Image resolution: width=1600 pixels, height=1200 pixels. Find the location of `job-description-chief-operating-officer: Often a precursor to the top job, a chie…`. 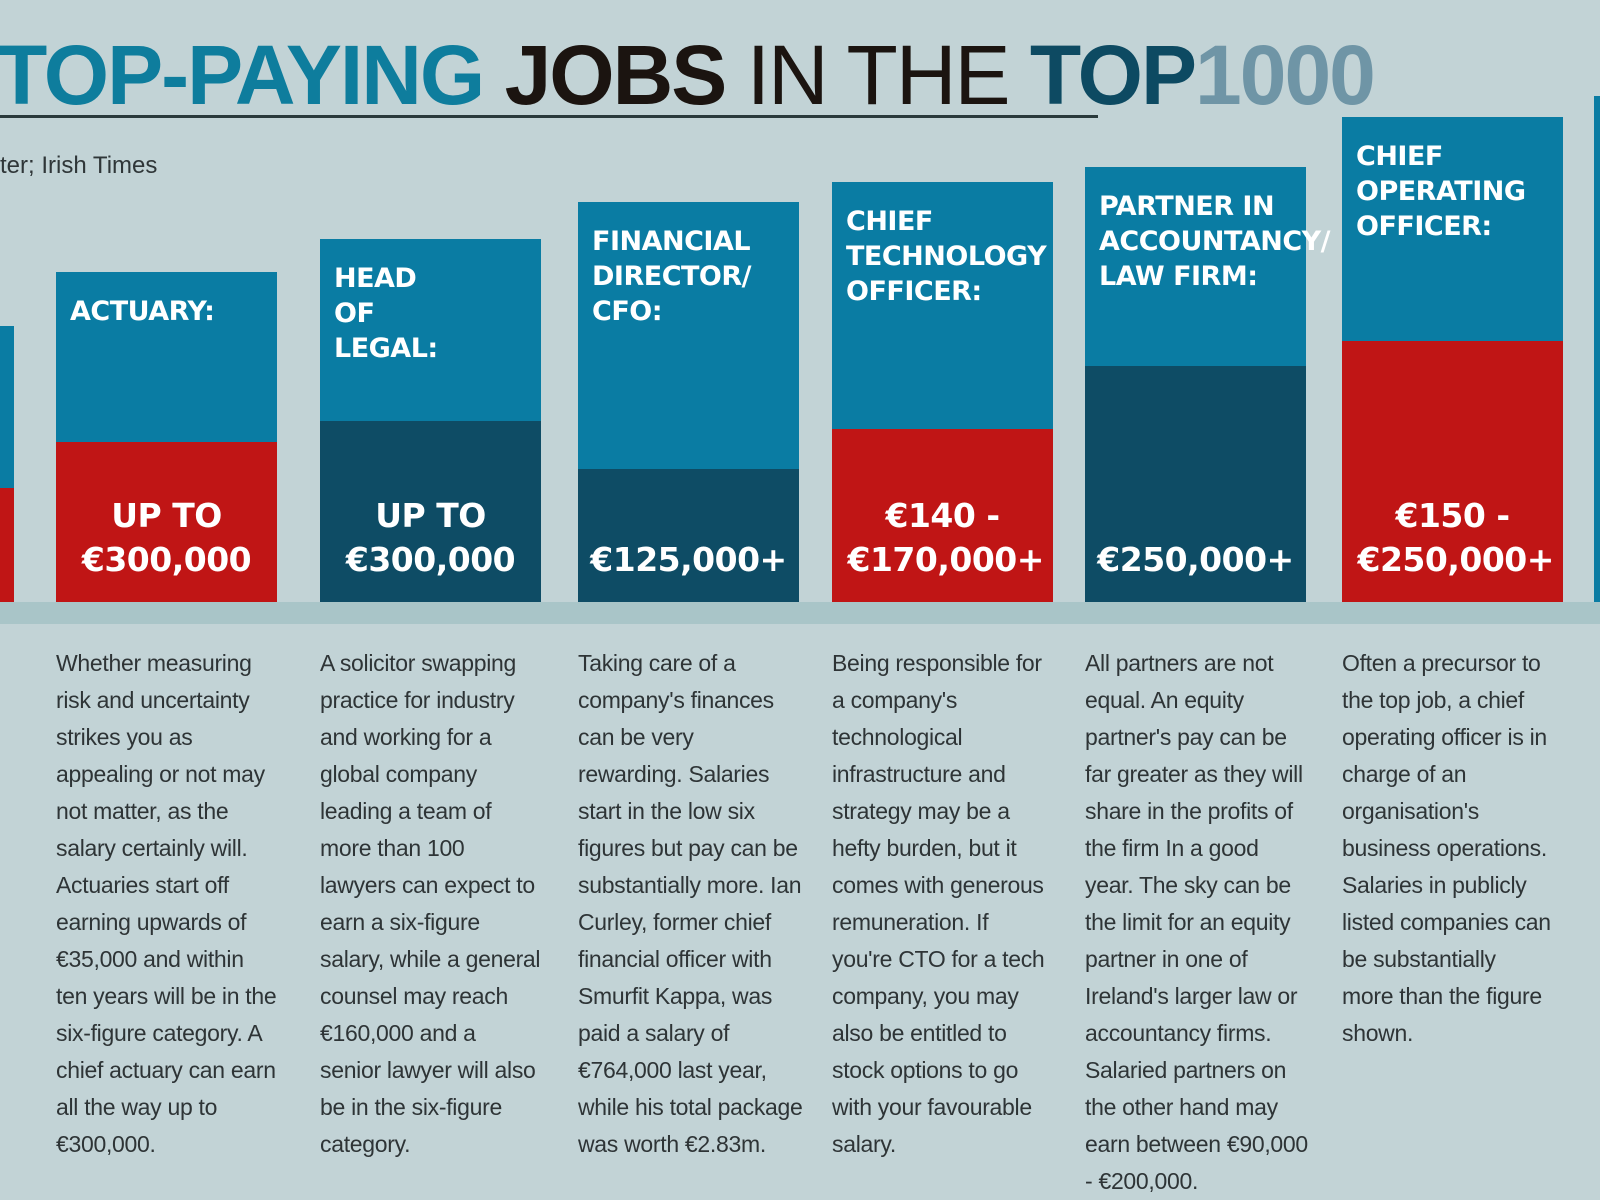

job-description-chief-operating-officer: Often a precursor to the top job, a chie… is located at coordinates (1446, 848).